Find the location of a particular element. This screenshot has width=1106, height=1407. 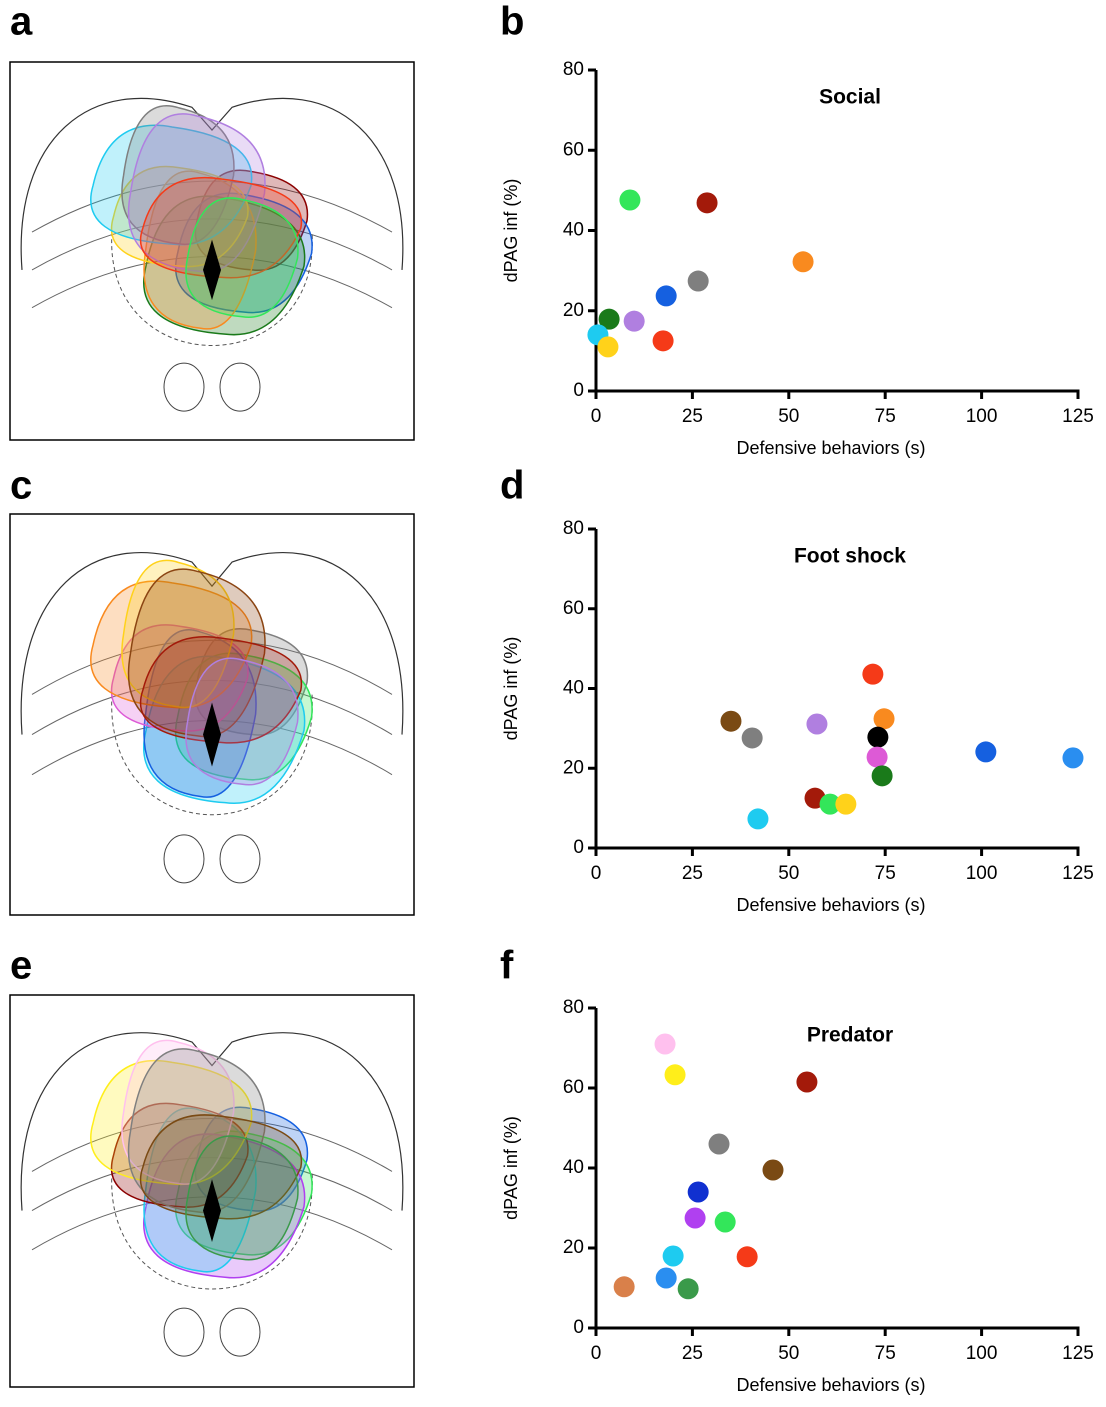

y-tick-label: 20 is located at coordinates (573, 767).